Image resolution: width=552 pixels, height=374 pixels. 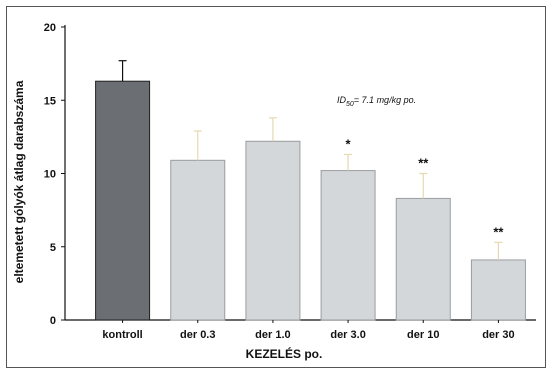 What do you see at coordinates (347, 335) in the screenshot?
I see `x-tick-label: der 3.0` at bounding box center [347, 335].